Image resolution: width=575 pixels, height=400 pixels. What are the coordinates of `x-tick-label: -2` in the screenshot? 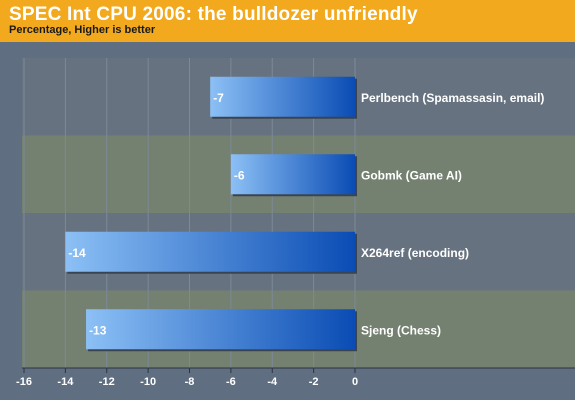 It's located at (314, 382).